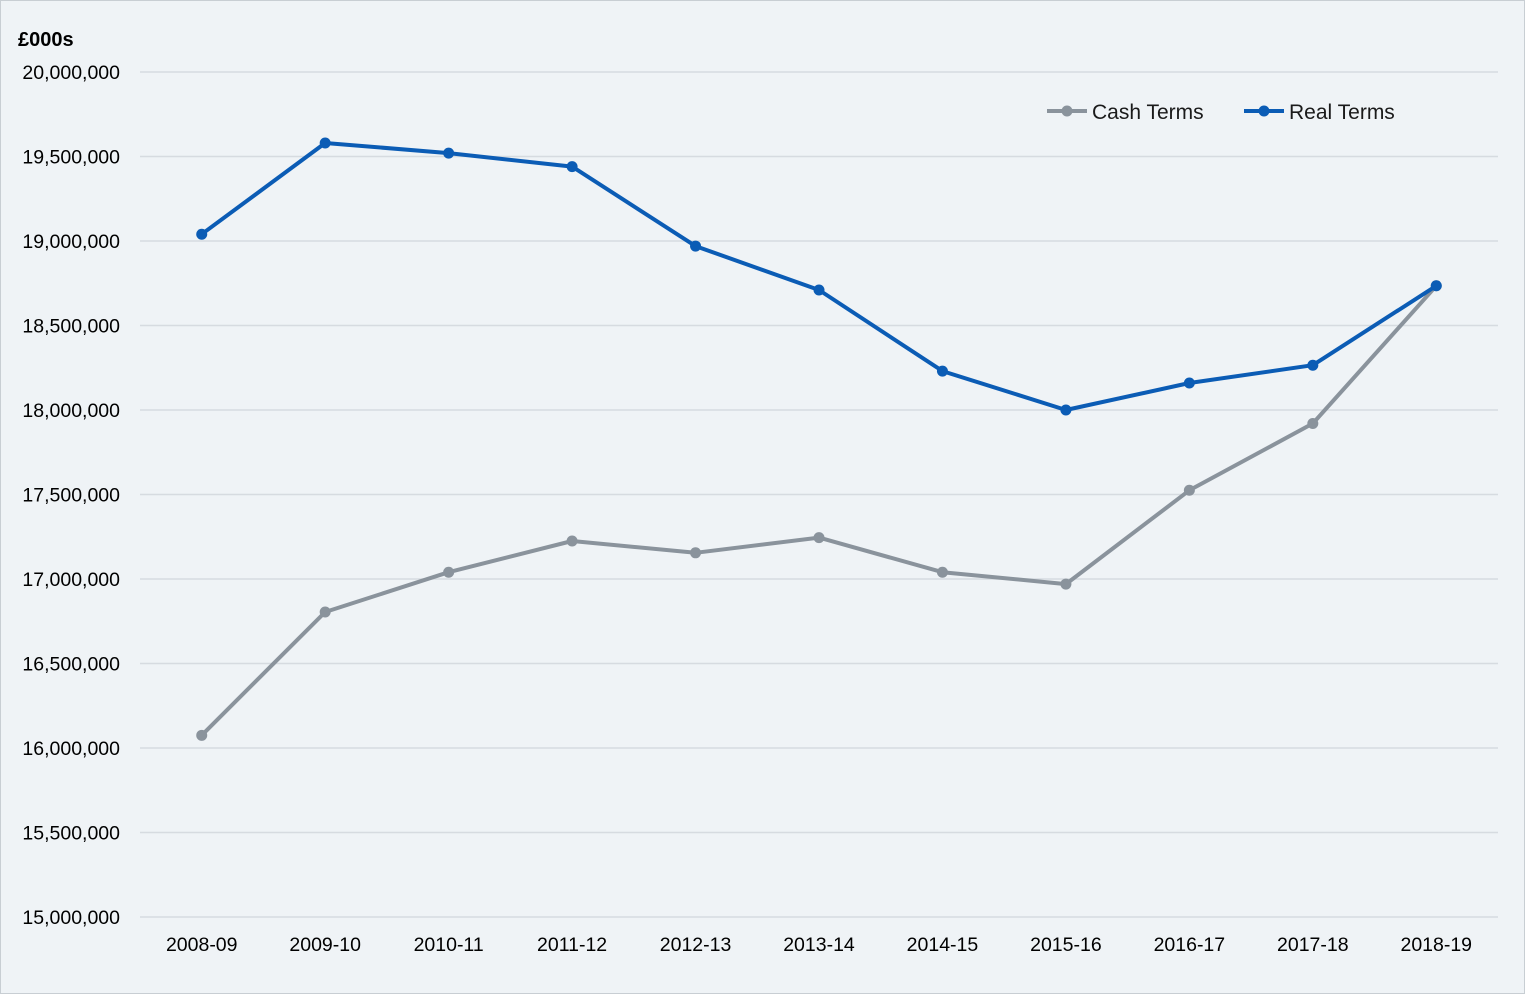 The image size is (1525, 994). Describe the element at coordinates (1148, 112) in the screenshot. I see `legend-label: Cash Terms` at that location.